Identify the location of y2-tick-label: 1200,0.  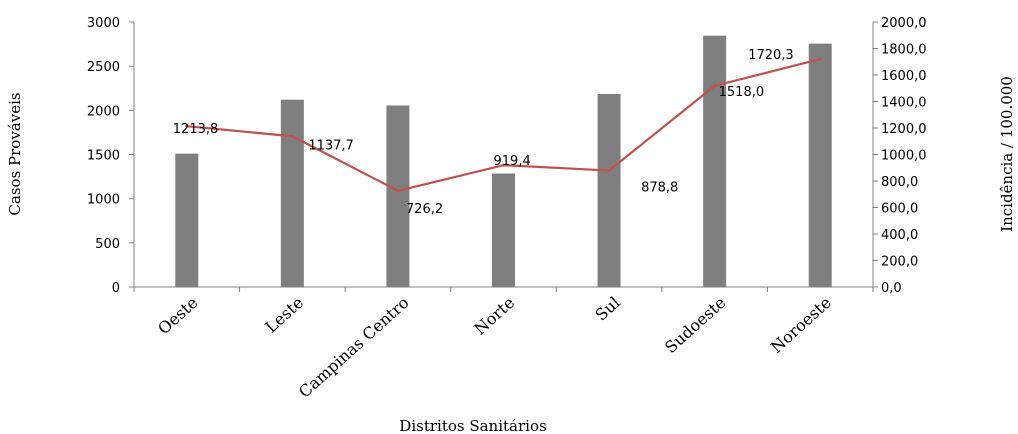
(904, 129).